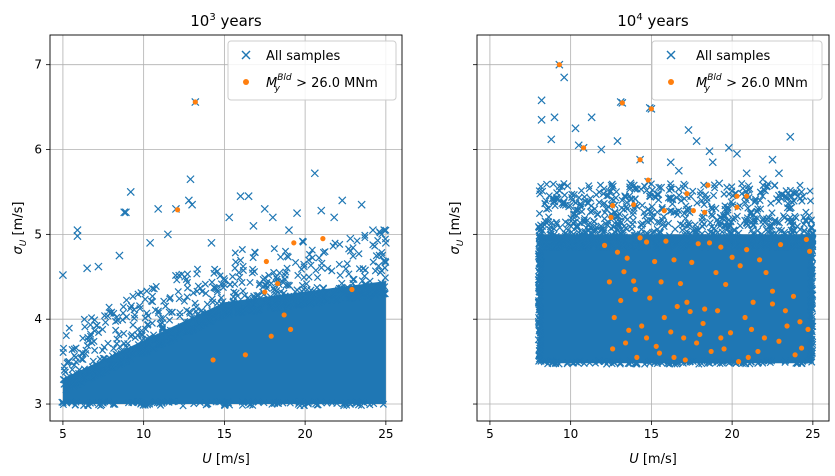 The width and height of the screenshot is (835, 476). What do you see at coordinates (675, 273) in the screenshot?
I see `dense-sample-cloud` at bounding box center [675, 273].